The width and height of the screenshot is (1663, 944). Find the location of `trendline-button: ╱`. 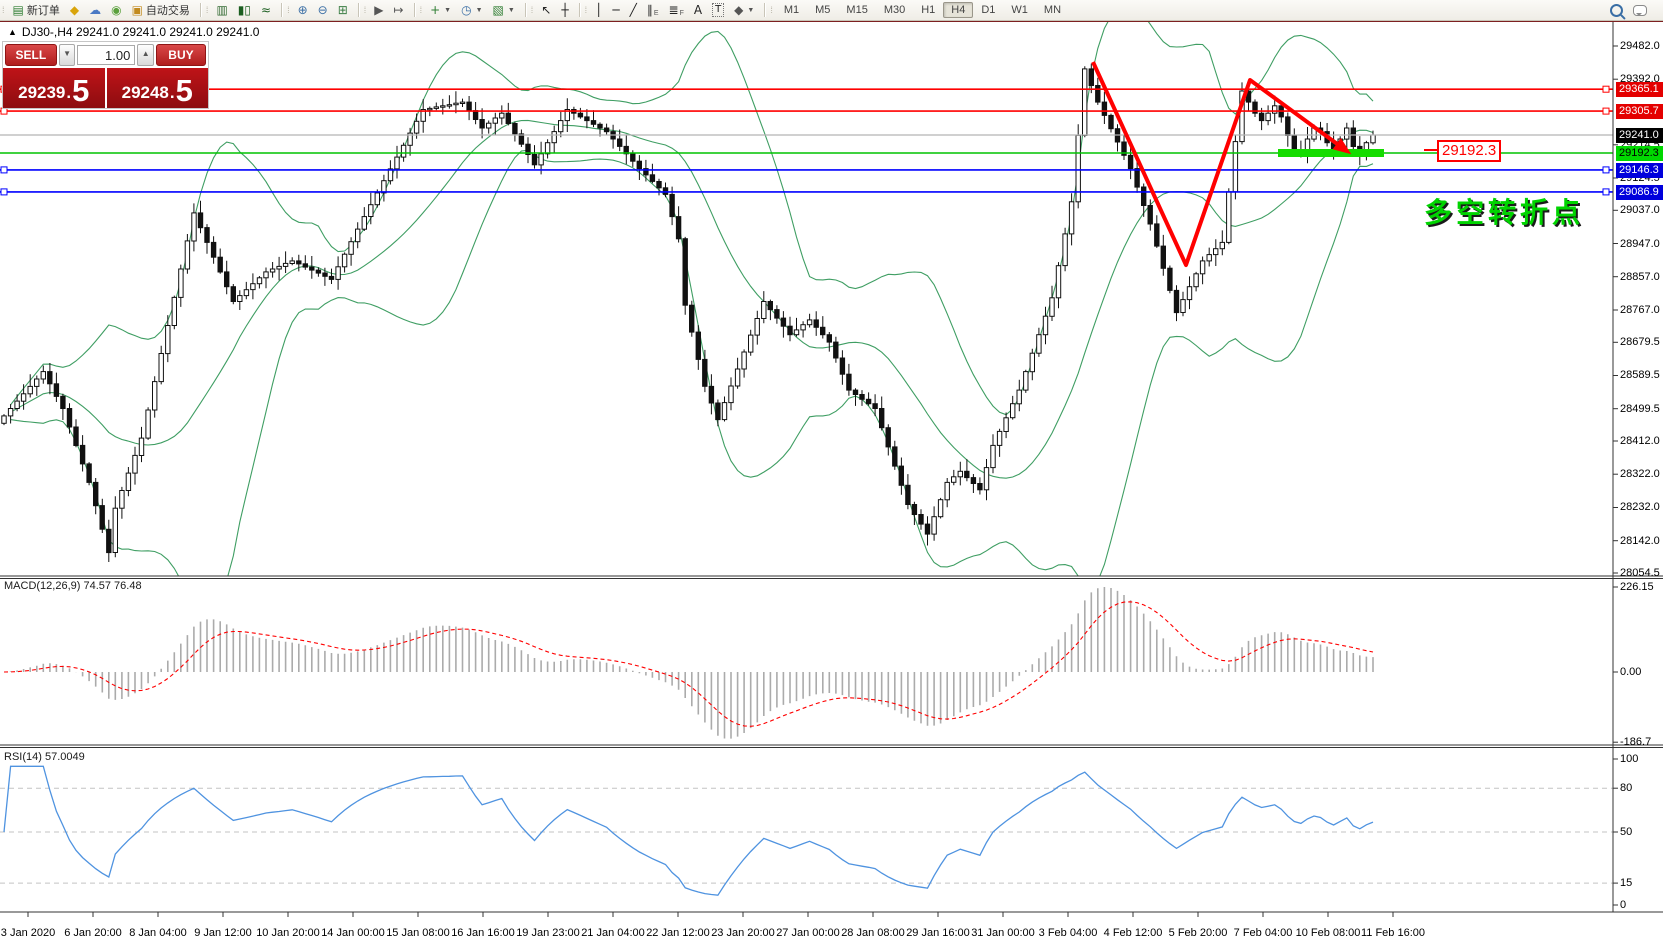

trendline-button: ╱ is located at coordinates (633, 10).